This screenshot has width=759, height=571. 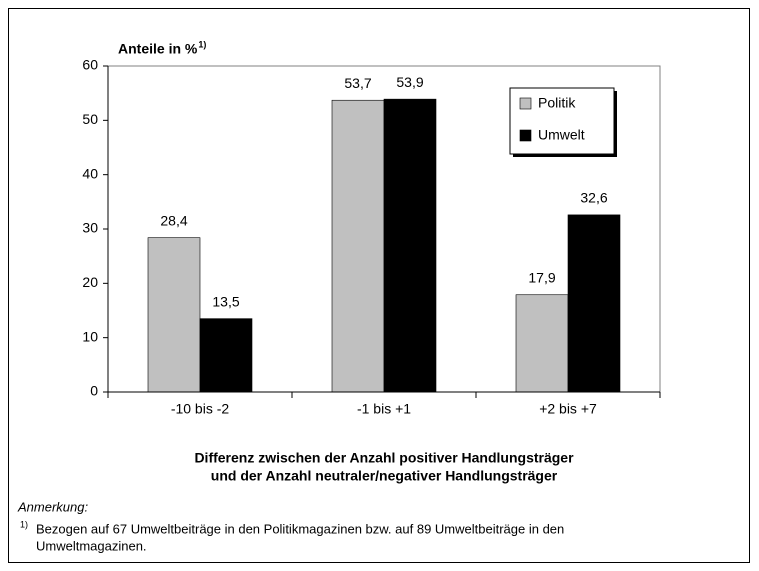 I want to click on value-label: 53,9, so click(x=409, y=82).